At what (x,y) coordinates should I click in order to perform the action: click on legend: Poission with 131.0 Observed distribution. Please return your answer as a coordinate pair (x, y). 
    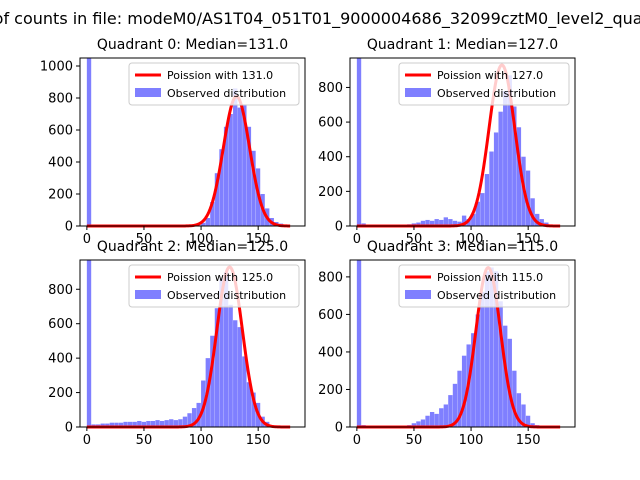
    Looking at the image, I should click on (214, 84).